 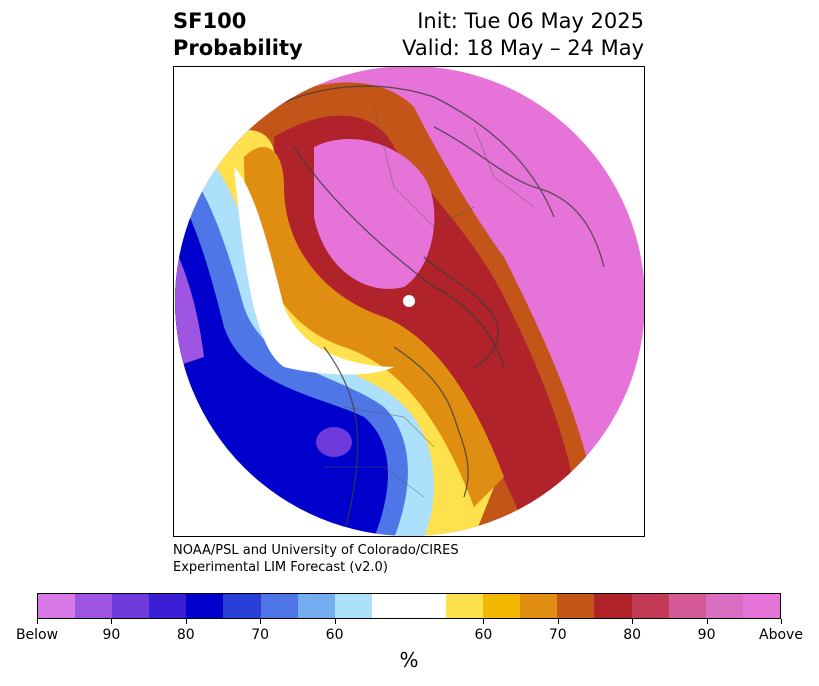 What do you see at coordinates (280, 567) in the screenshot?
I see `credit-line-2: Experimental LIM Forecast (v2.0)` at bounding box center [280, 567].